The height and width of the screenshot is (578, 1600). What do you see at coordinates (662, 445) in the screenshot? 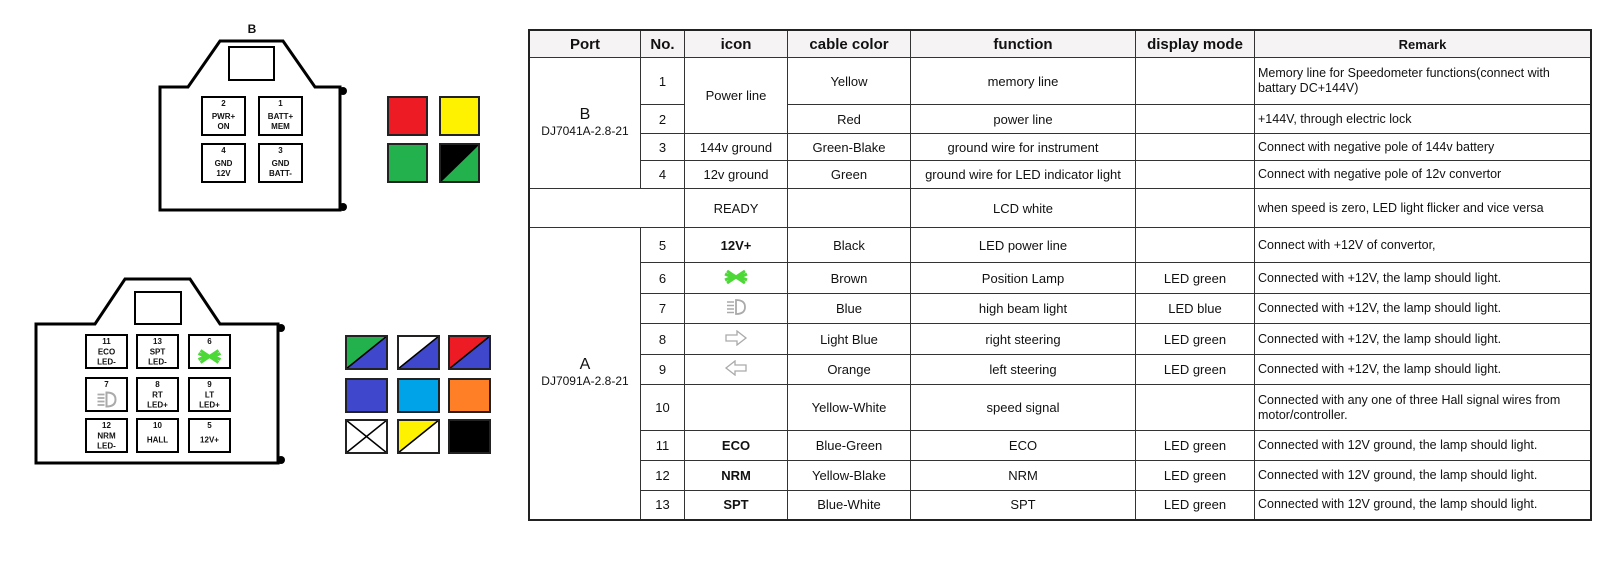
I see `pin-no: 11` at bounding box center [662, 445].